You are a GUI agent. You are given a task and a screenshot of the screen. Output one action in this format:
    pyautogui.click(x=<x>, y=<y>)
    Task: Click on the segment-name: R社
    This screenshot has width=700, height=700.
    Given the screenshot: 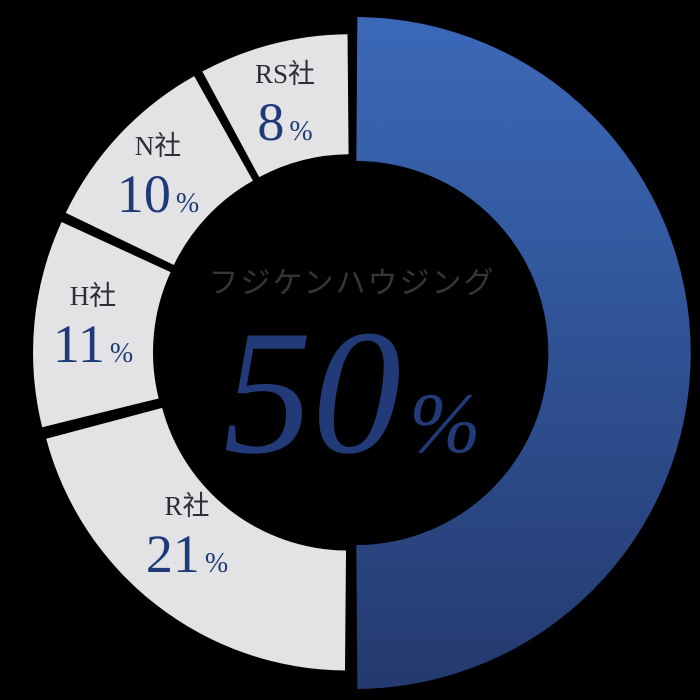 What is the action you would take?
    pyautogui.click(x=187, y=505)
    